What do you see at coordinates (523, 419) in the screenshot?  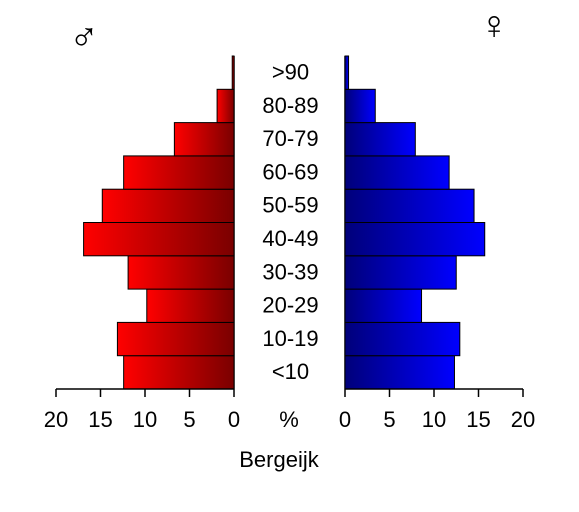 I see `female-tick-label: 20` at bounding box center [523, 419].